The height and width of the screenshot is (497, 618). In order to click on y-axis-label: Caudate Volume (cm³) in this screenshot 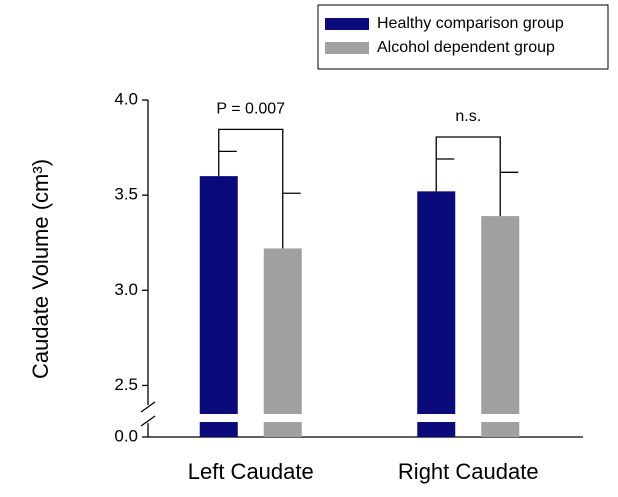, I will do `click(40, 269)`.